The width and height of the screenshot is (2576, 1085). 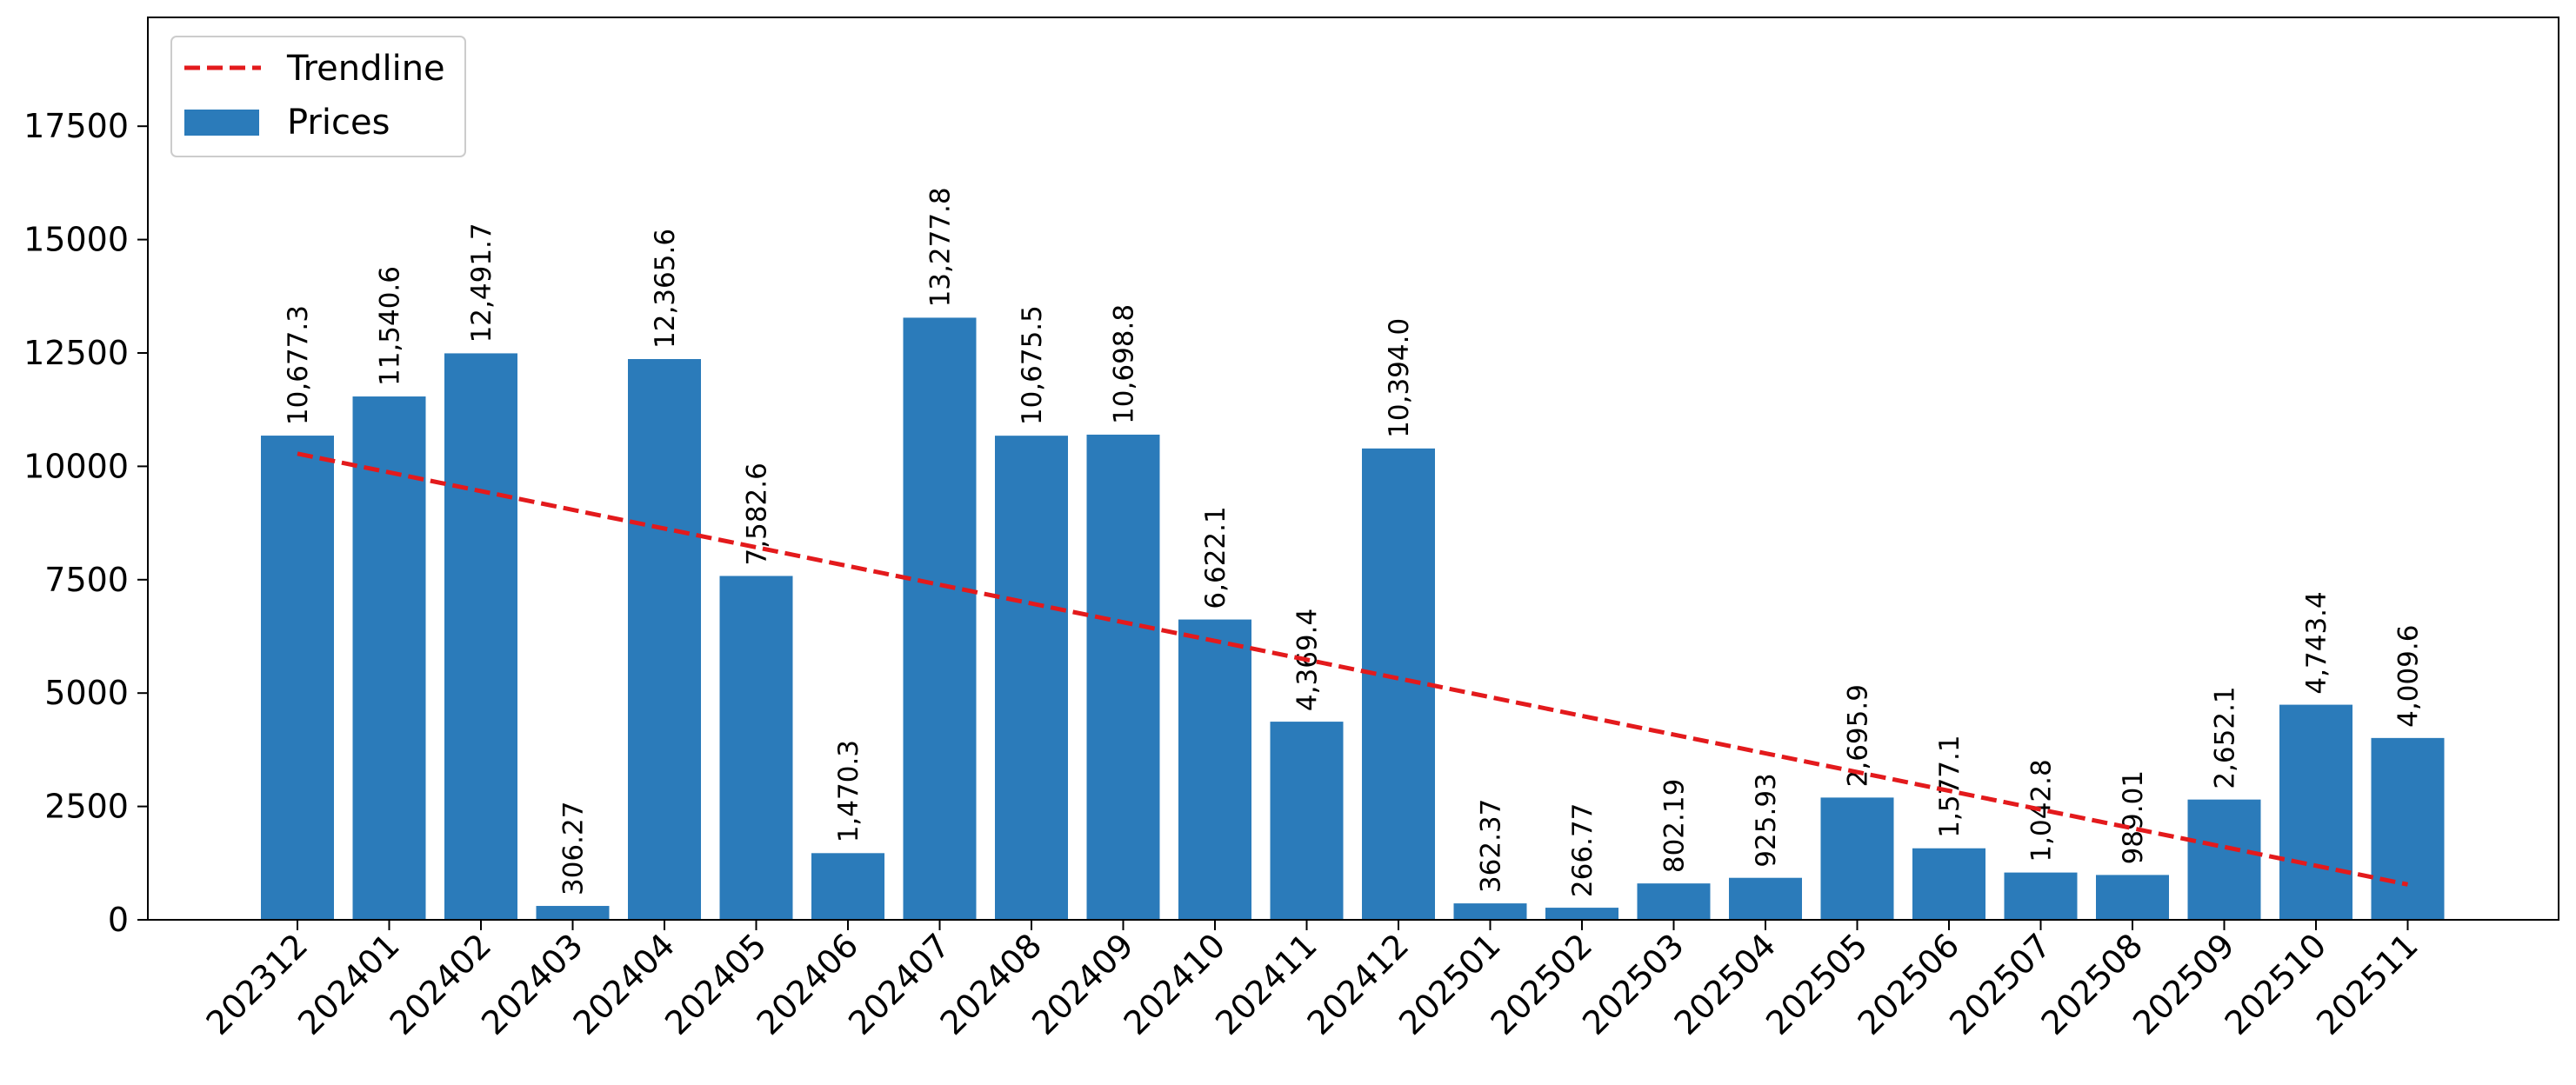 What do you see at coordinates (481, 283) in the screenshot?
I see `bar-value-label: 12,491.7` at bounding box center [481, 283].